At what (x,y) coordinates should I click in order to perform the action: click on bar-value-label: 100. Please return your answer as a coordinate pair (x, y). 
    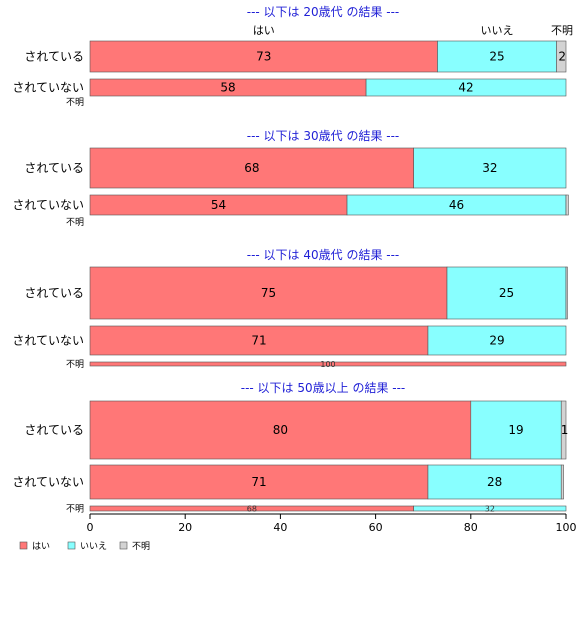
    Looking at the image, I should click on (327, 364).